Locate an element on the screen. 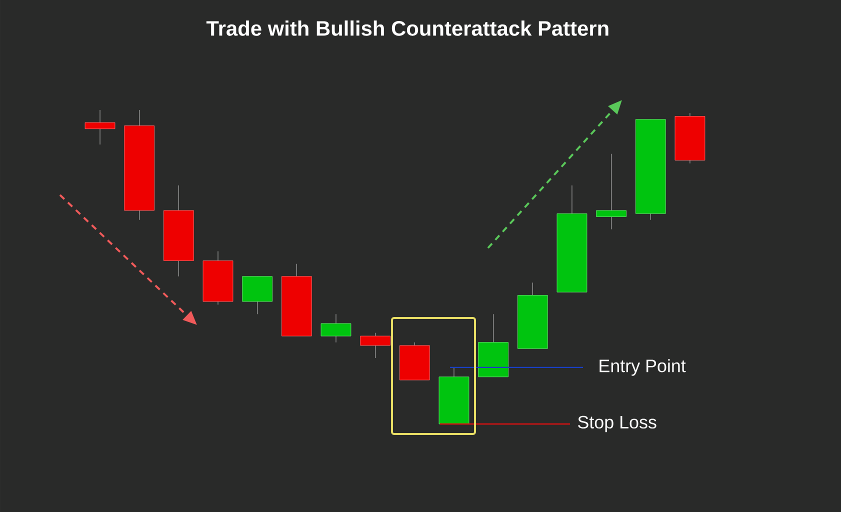 The height and width of the screenshot is (512, 841). ref-line-label: Entry Point is located at coordinates (643, 367).